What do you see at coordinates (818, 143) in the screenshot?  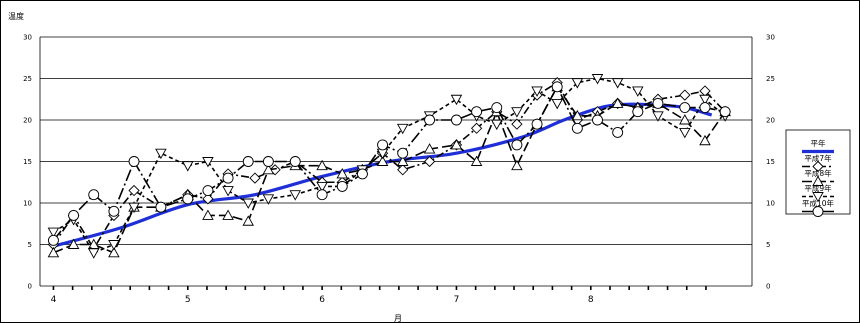 I see `legend-label-1: 平年` at bounding box center [818, 143].